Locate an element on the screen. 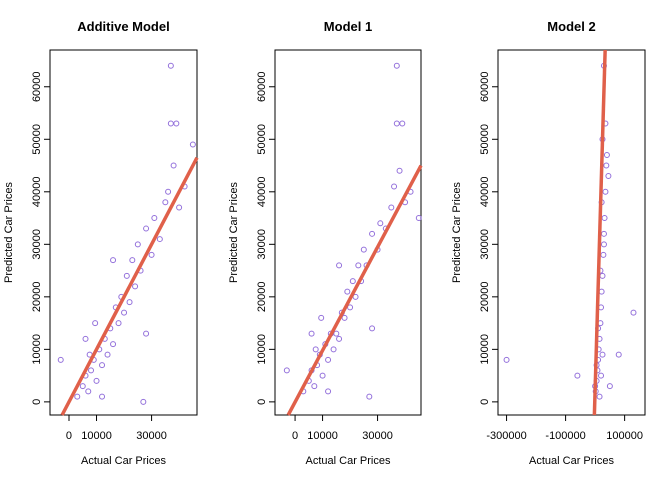  reference-line is located at coordinates (599, 232).